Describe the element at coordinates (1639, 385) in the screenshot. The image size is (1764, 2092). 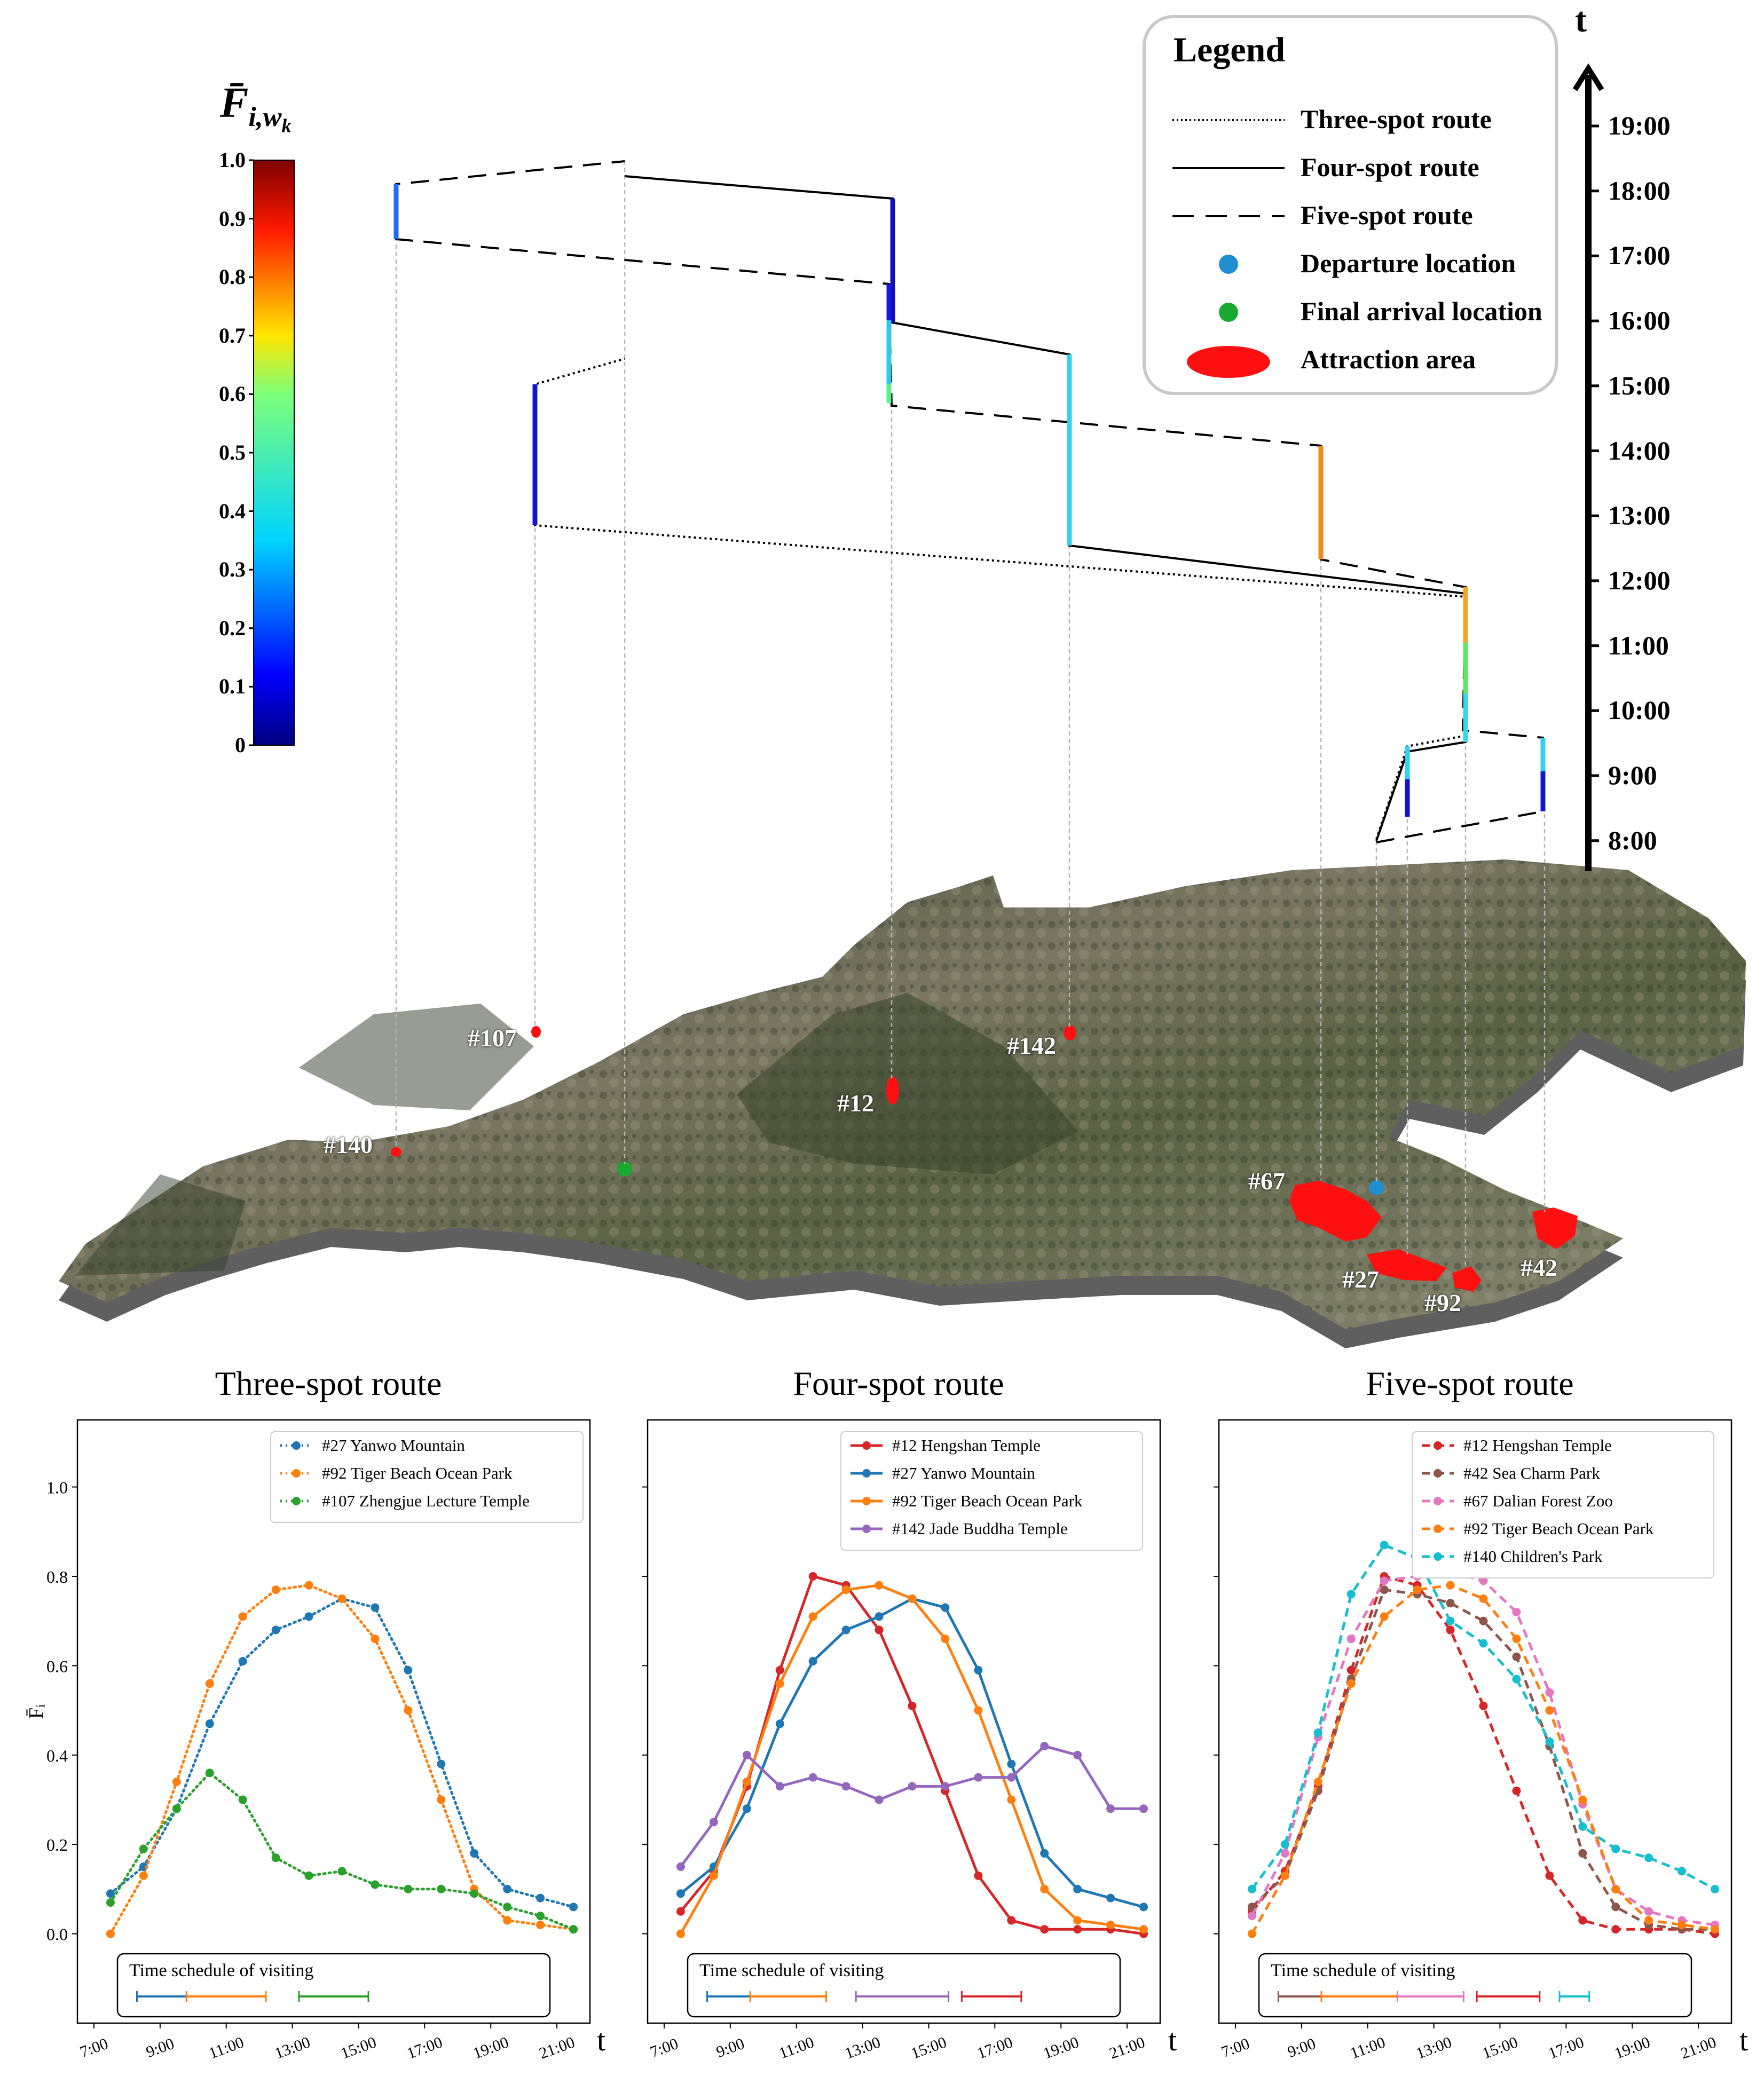
I see `time-tick-label: 15:00` at that location.